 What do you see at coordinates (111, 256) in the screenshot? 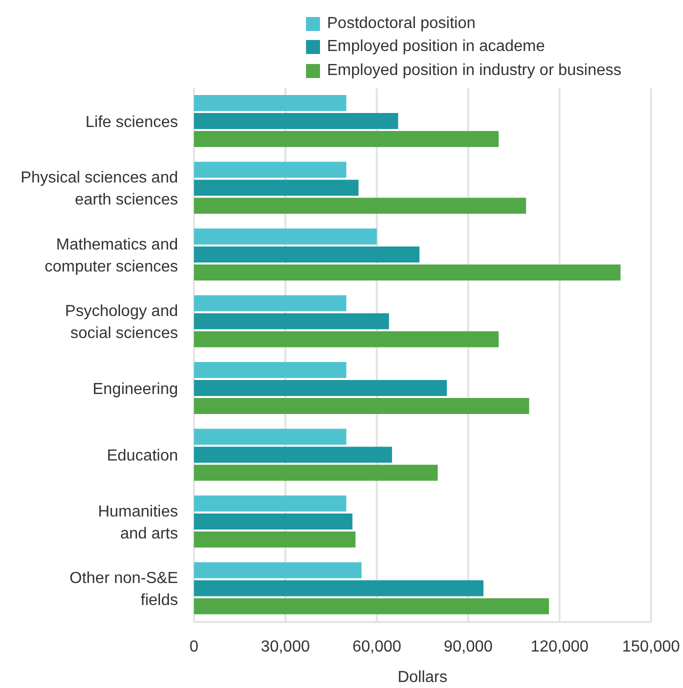
I see `y-tick-label: Mathematics and computer sciences` at bounding box center [111, 256].